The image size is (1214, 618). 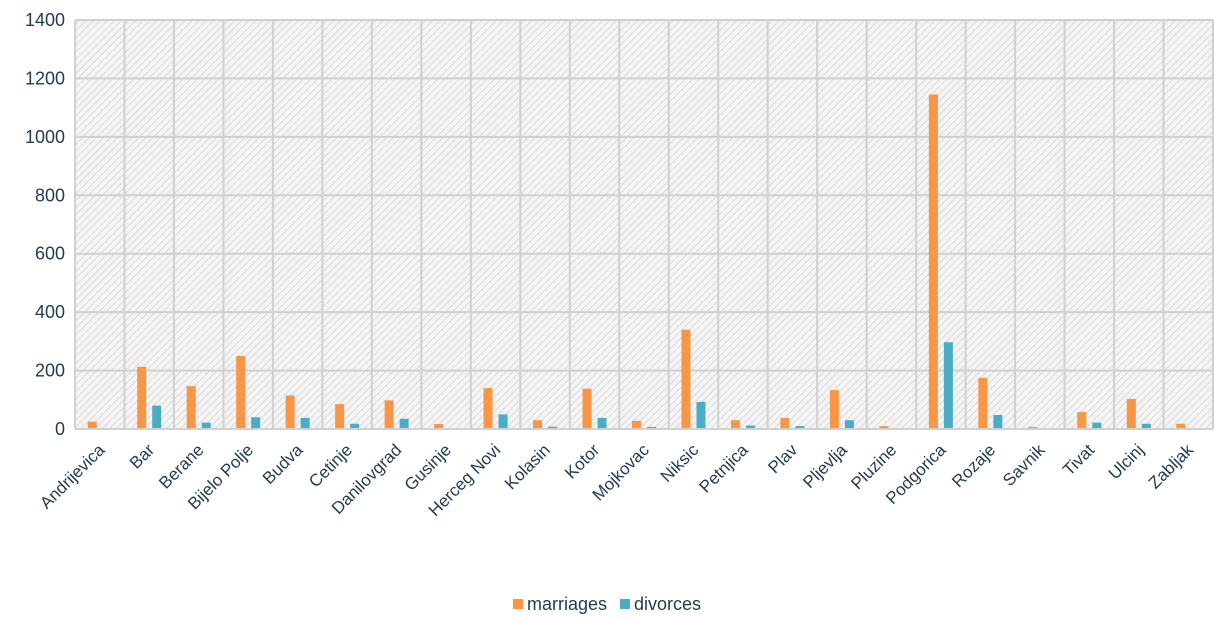 What do you see at coordinates (517, 604) in the screenshot?
I see `legend-swatch-marriages` at bounding box center [517, 604].